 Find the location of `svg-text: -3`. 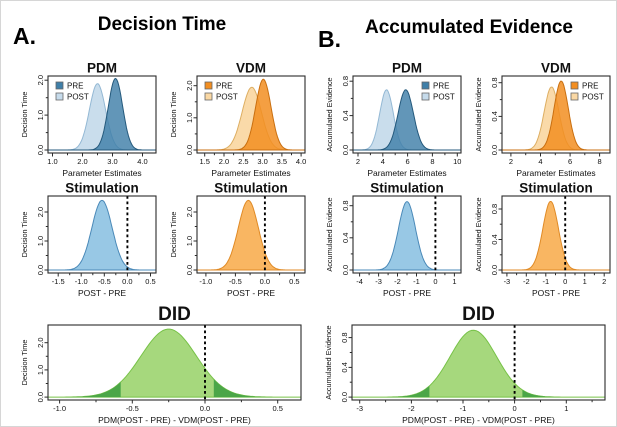

svg-text: -3 is located at coordinates (507, 281).